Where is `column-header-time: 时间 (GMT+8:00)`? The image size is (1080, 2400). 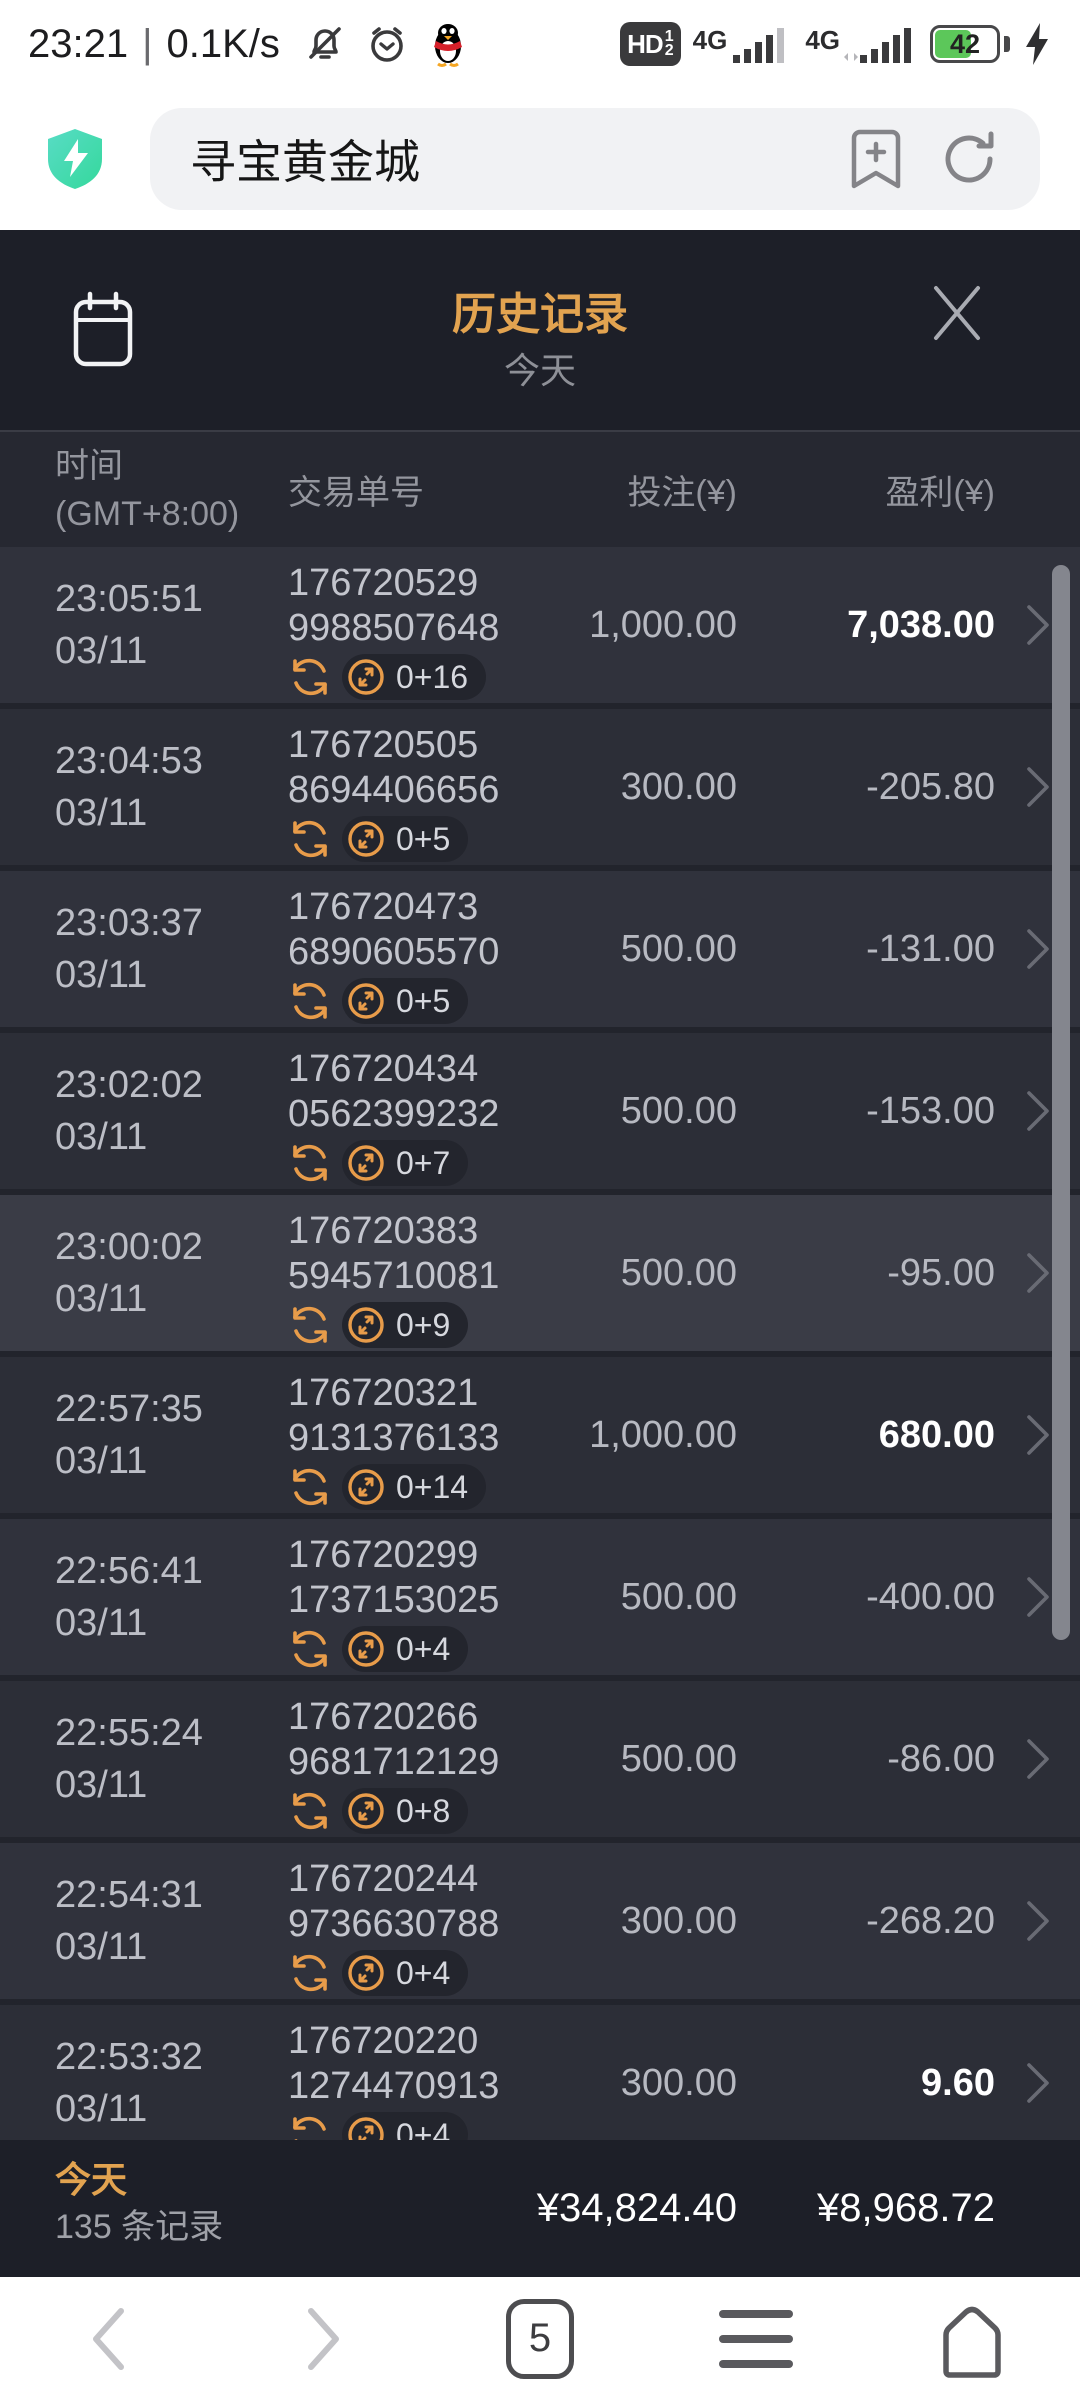
column-header-time: 时间 (GMT+8:00) is located at coordinates (147, 490).